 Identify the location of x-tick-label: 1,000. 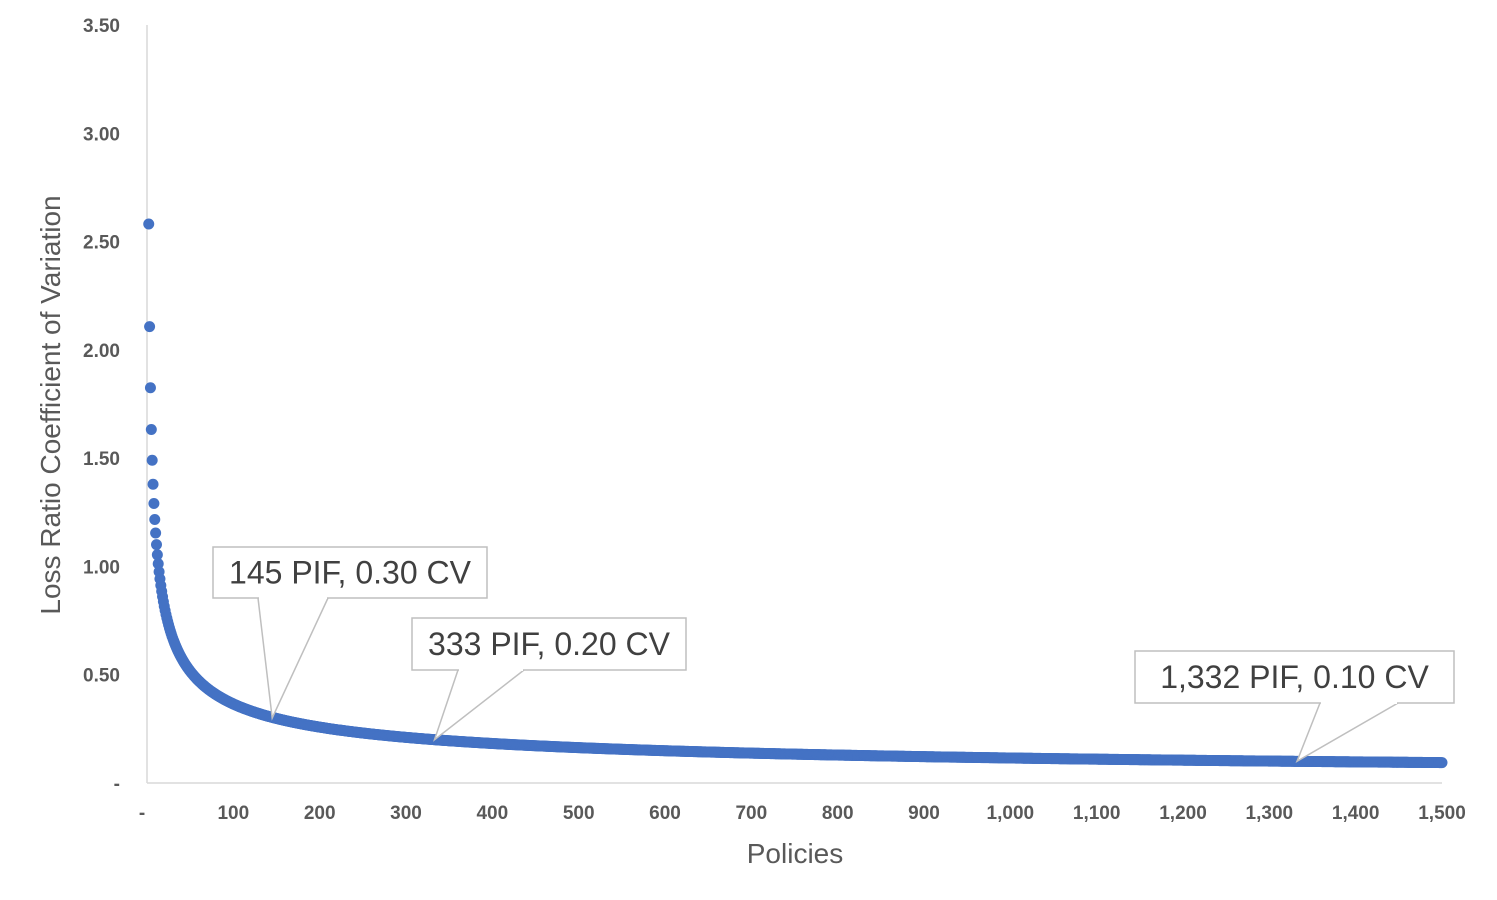
(1011, 813).